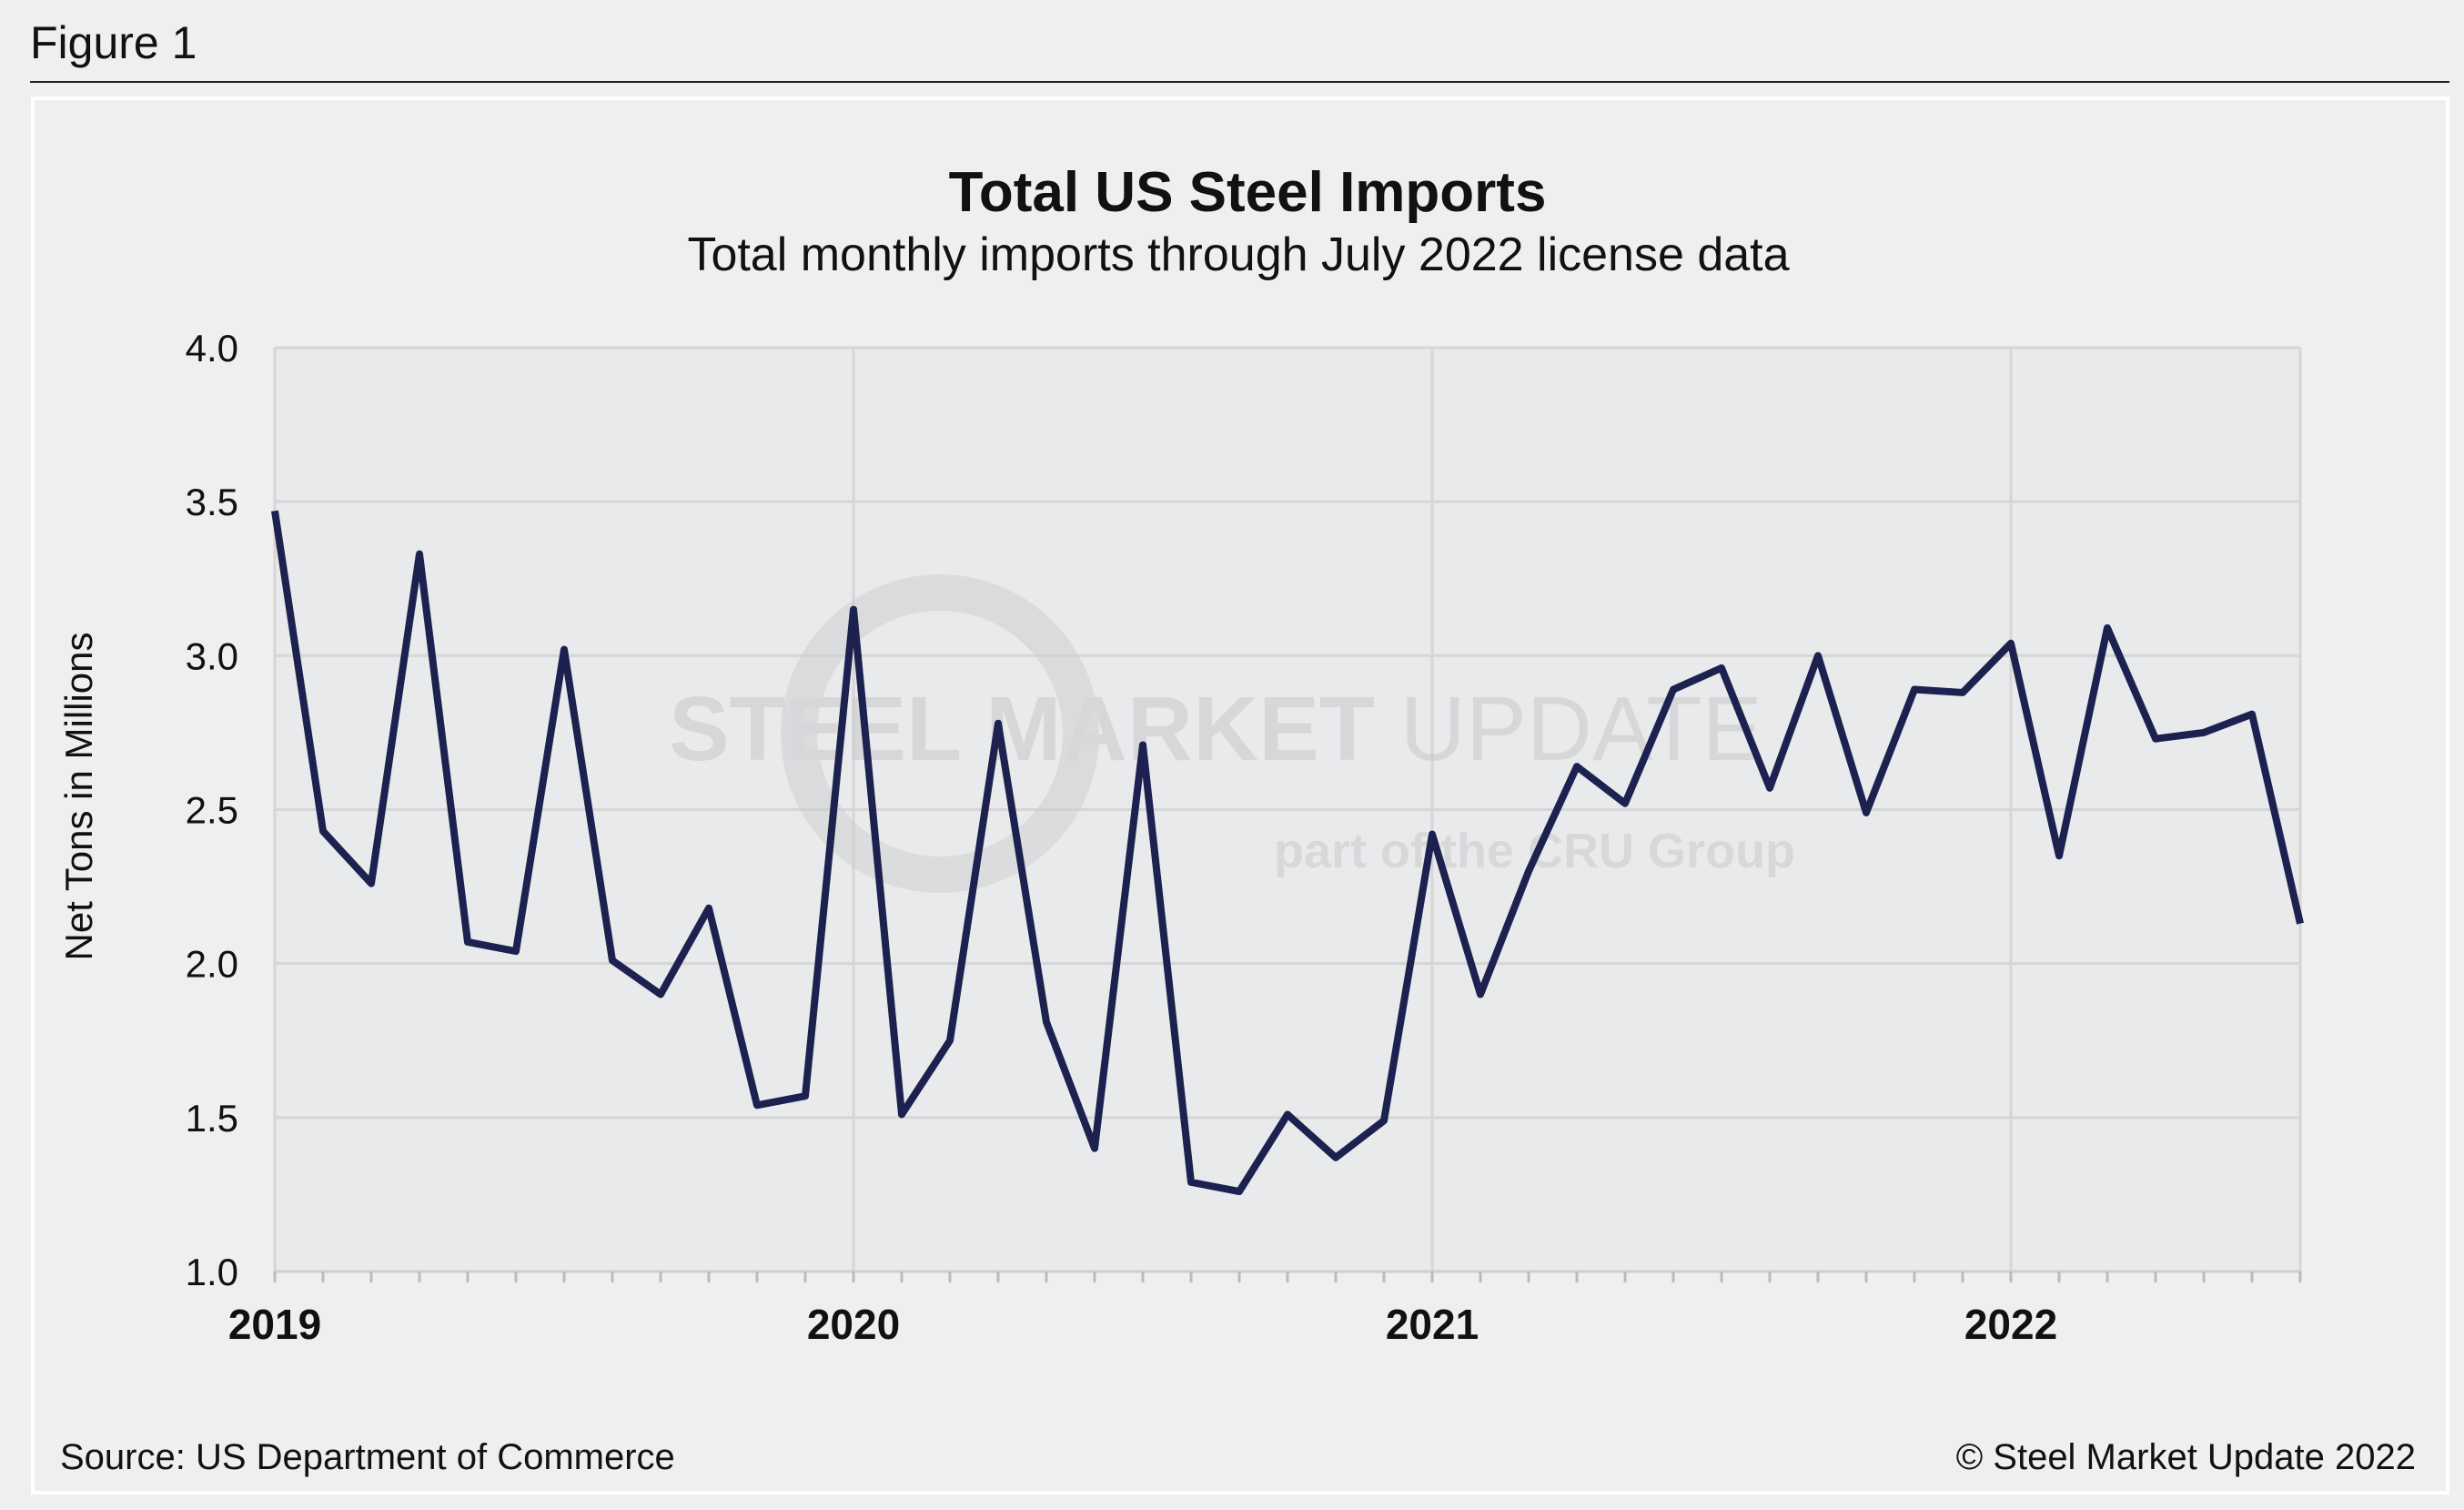 Image resolution: width=2464 pixels, height=1510 pixels. I want to click on y-tick-label: 2.5, so click(212, 811).